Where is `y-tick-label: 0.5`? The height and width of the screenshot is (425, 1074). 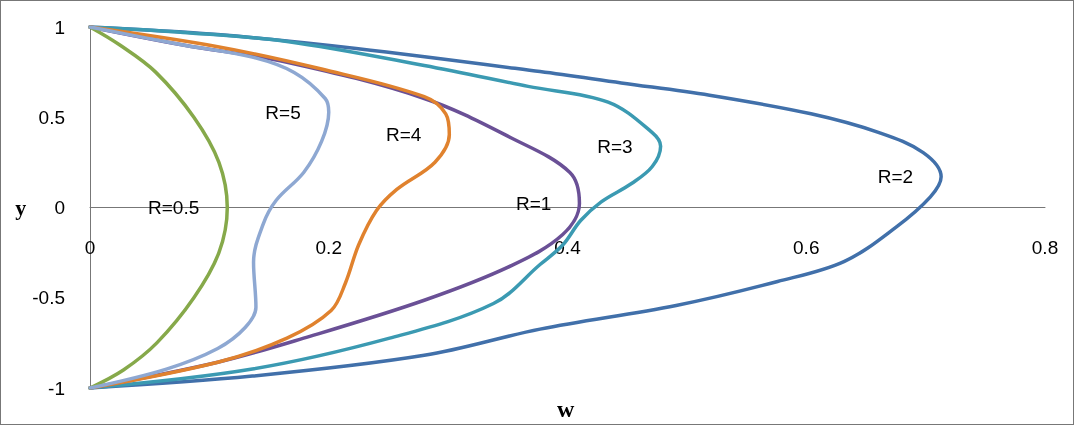
y-tick-label: 0.5 is located at coordinates (51, 117).